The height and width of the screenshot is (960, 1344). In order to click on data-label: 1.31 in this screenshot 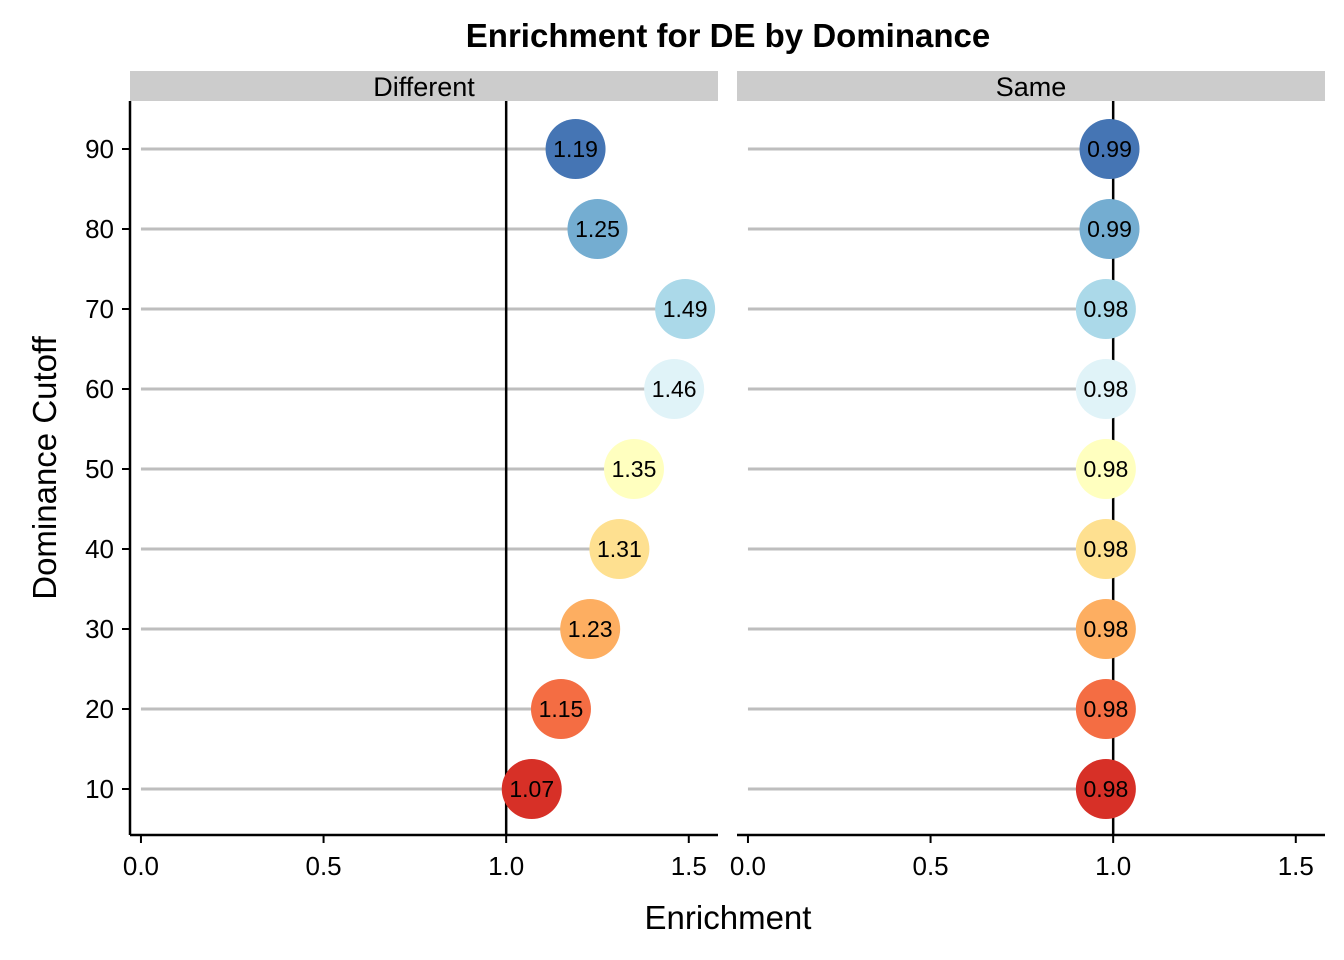, I will do `click(619, 549)`.